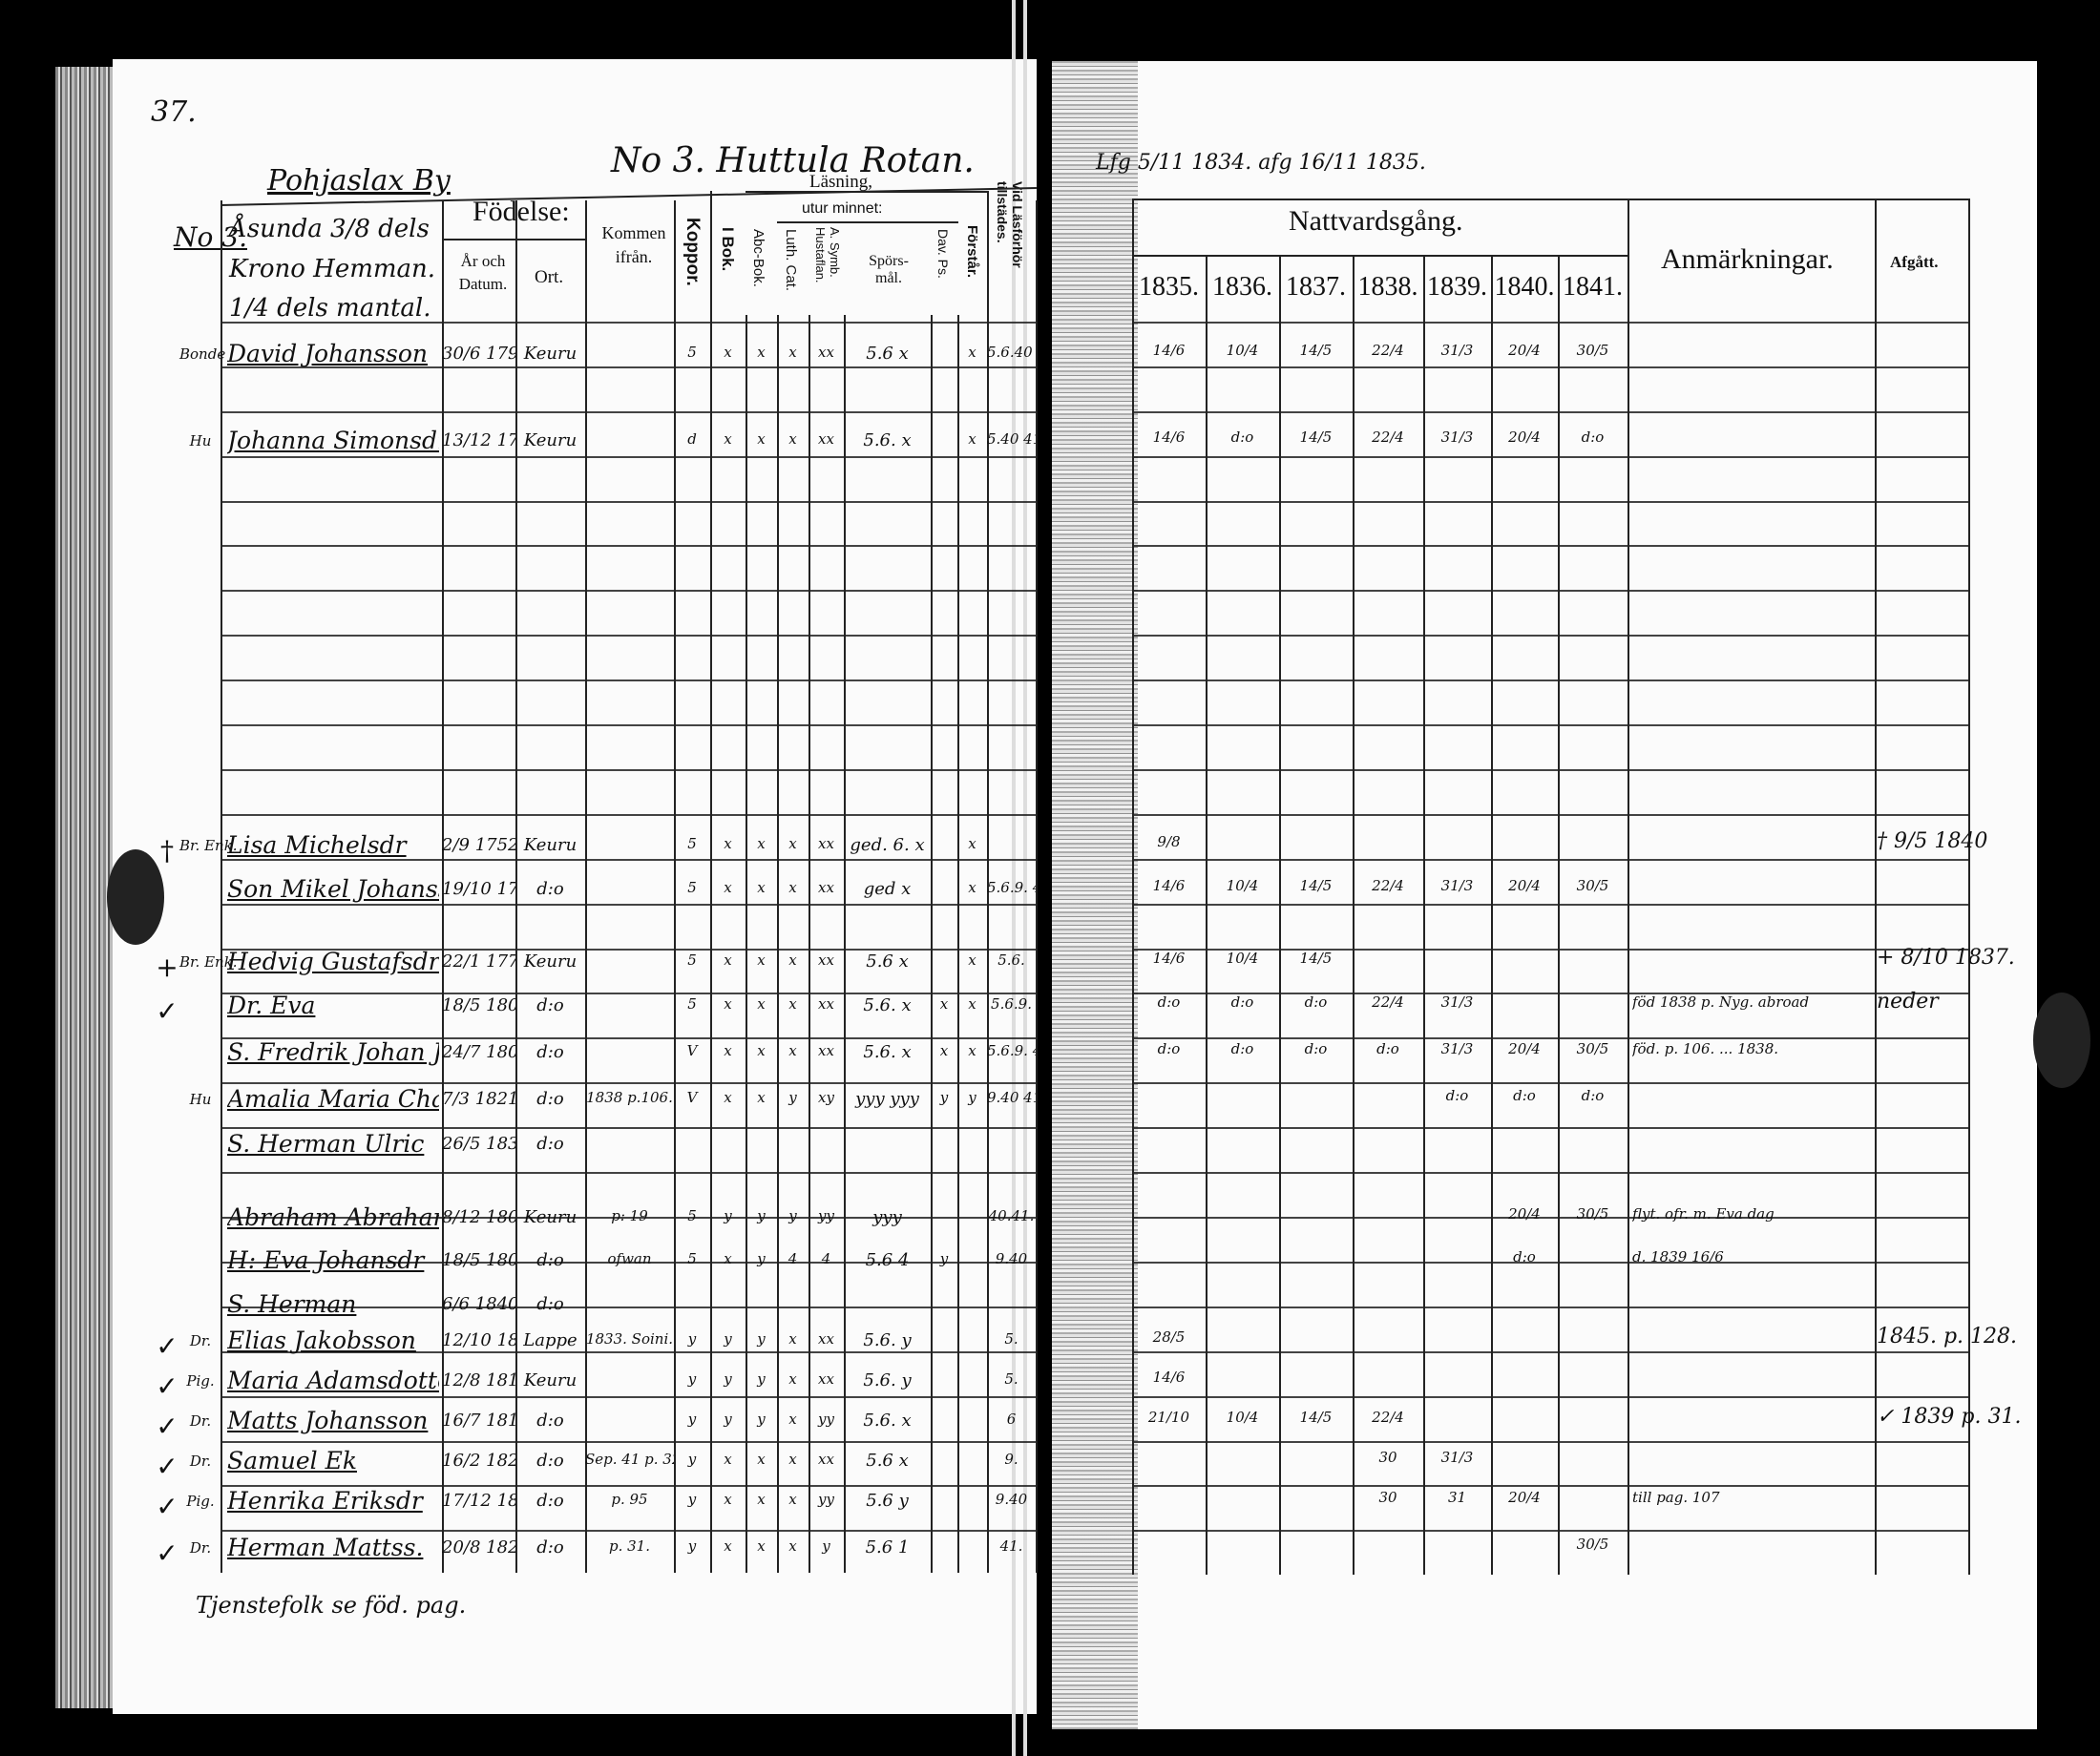 This screenshot has height=1756, width=2100. What do you see at coordinates (1168, 1418) in the screenshot?
I see `communion-date: 21/10` at bounding box center [1168, 1418].